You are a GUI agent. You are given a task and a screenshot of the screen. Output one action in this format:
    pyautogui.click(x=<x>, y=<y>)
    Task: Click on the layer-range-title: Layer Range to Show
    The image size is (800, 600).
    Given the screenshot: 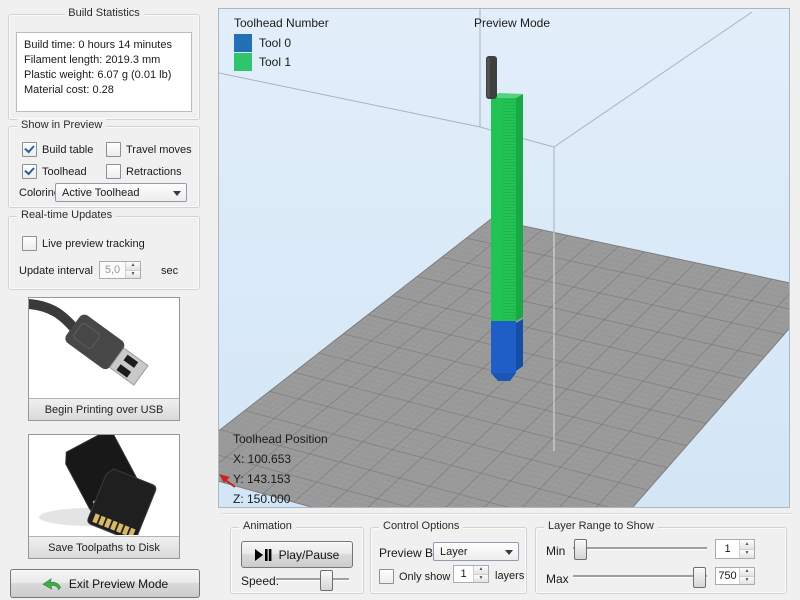 What is the action you would take?
    pyautogui.click(x=601, y=526)
    